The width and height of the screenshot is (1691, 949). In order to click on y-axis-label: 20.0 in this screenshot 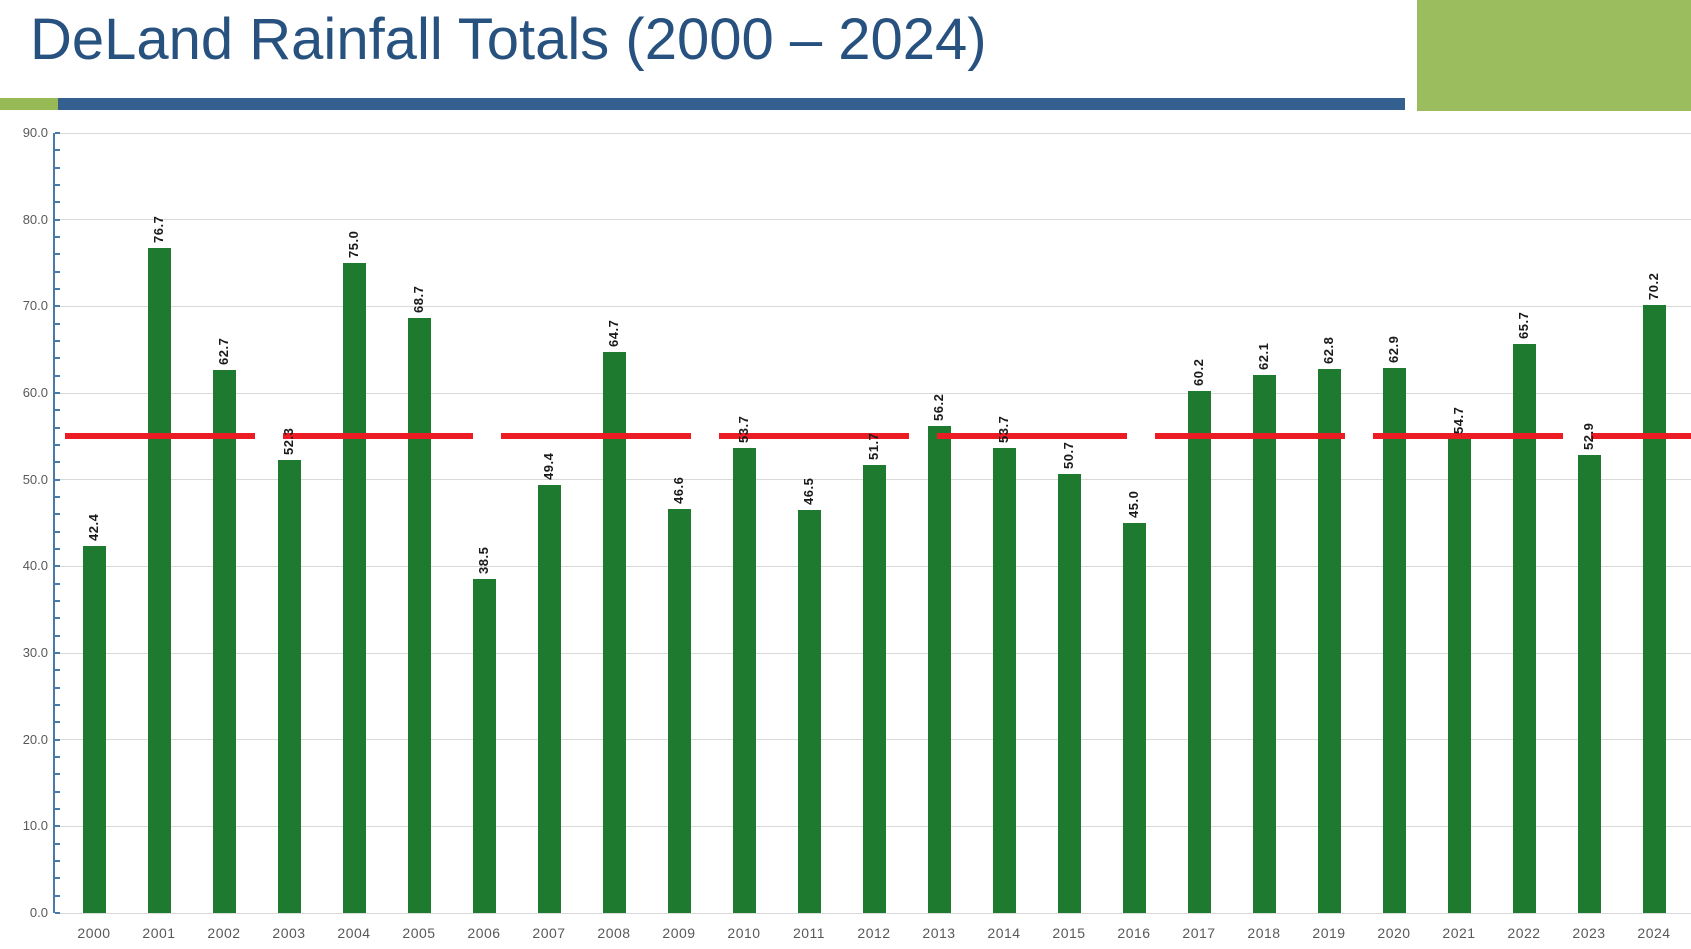, I will do `click(35, 739)`.